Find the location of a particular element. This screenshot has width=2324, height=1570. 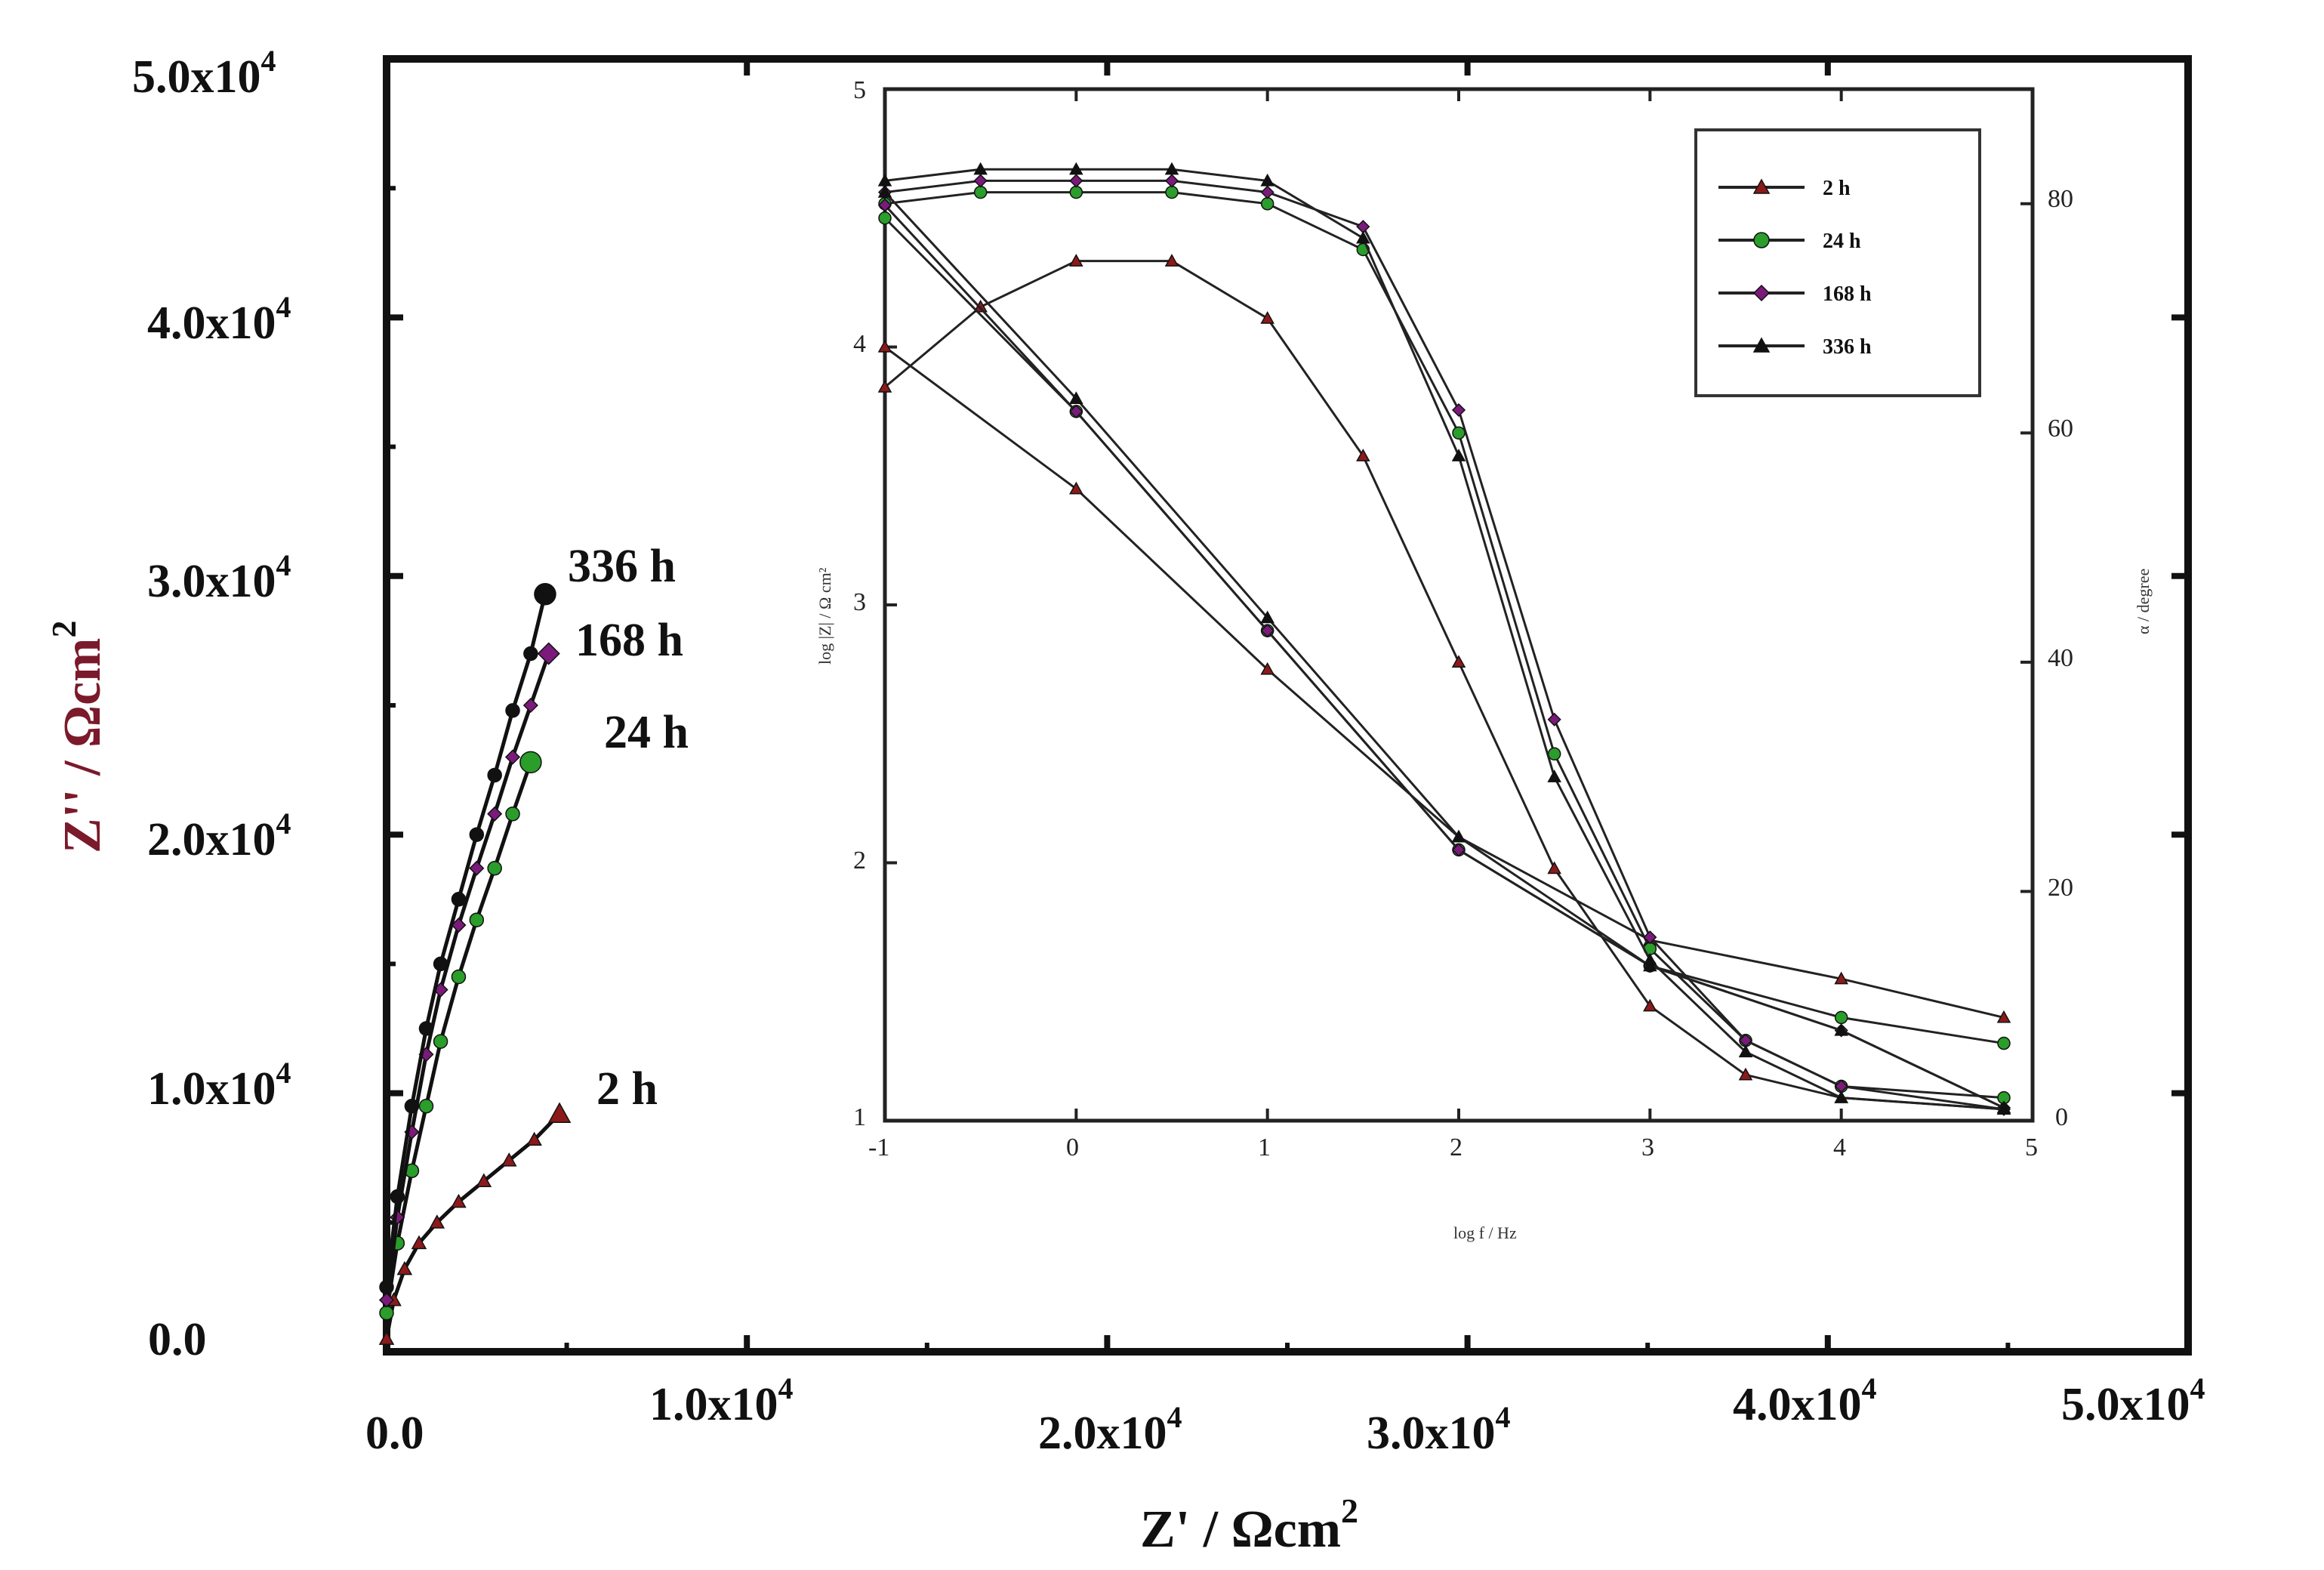

inset-x-tick-label: -1 is located at coordinates (878, 1147).